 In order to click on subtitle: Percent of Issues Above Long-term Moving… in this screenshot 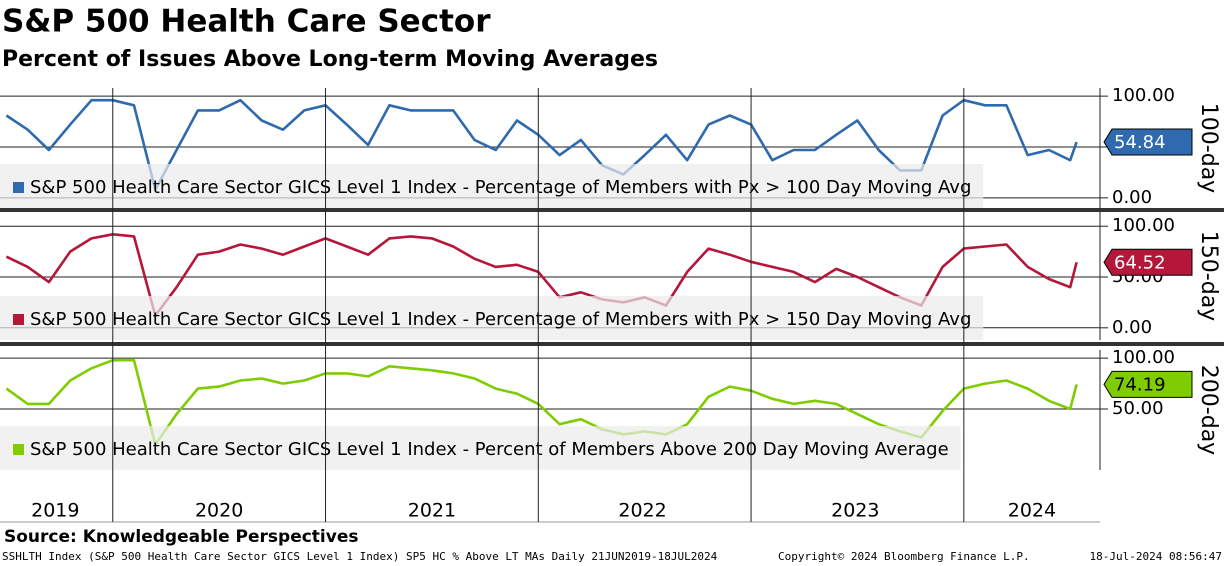, I will do `click(330, 59)`.